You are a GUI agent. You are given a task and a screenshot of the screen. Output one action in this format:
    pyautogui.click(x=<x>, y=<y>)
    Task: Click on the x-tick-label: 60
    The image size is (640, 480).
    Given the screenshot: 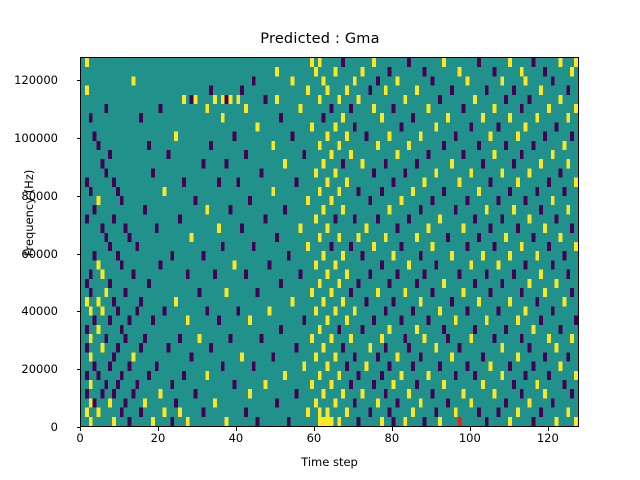 What is the action you would take?
    pyautogui.click(x=314, y=438)
    